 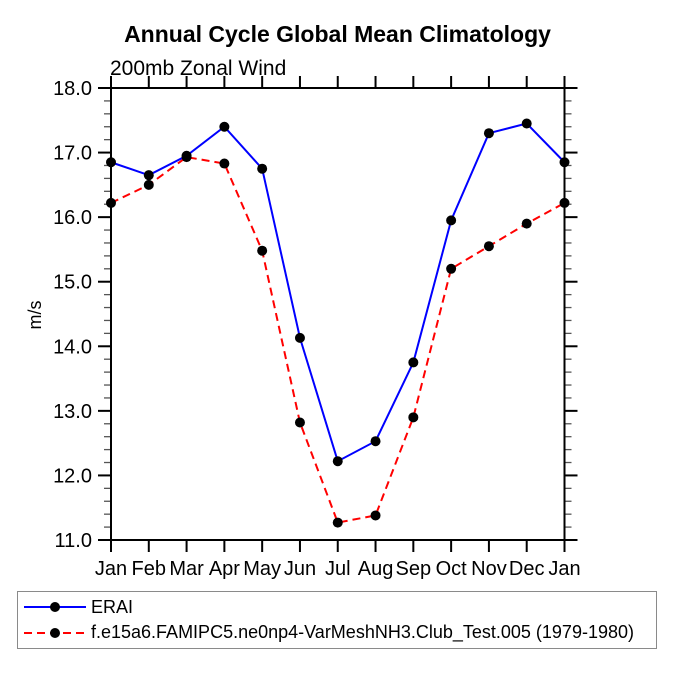 I want to click on erai-line-sample-icon, so click(x=55, y=607).